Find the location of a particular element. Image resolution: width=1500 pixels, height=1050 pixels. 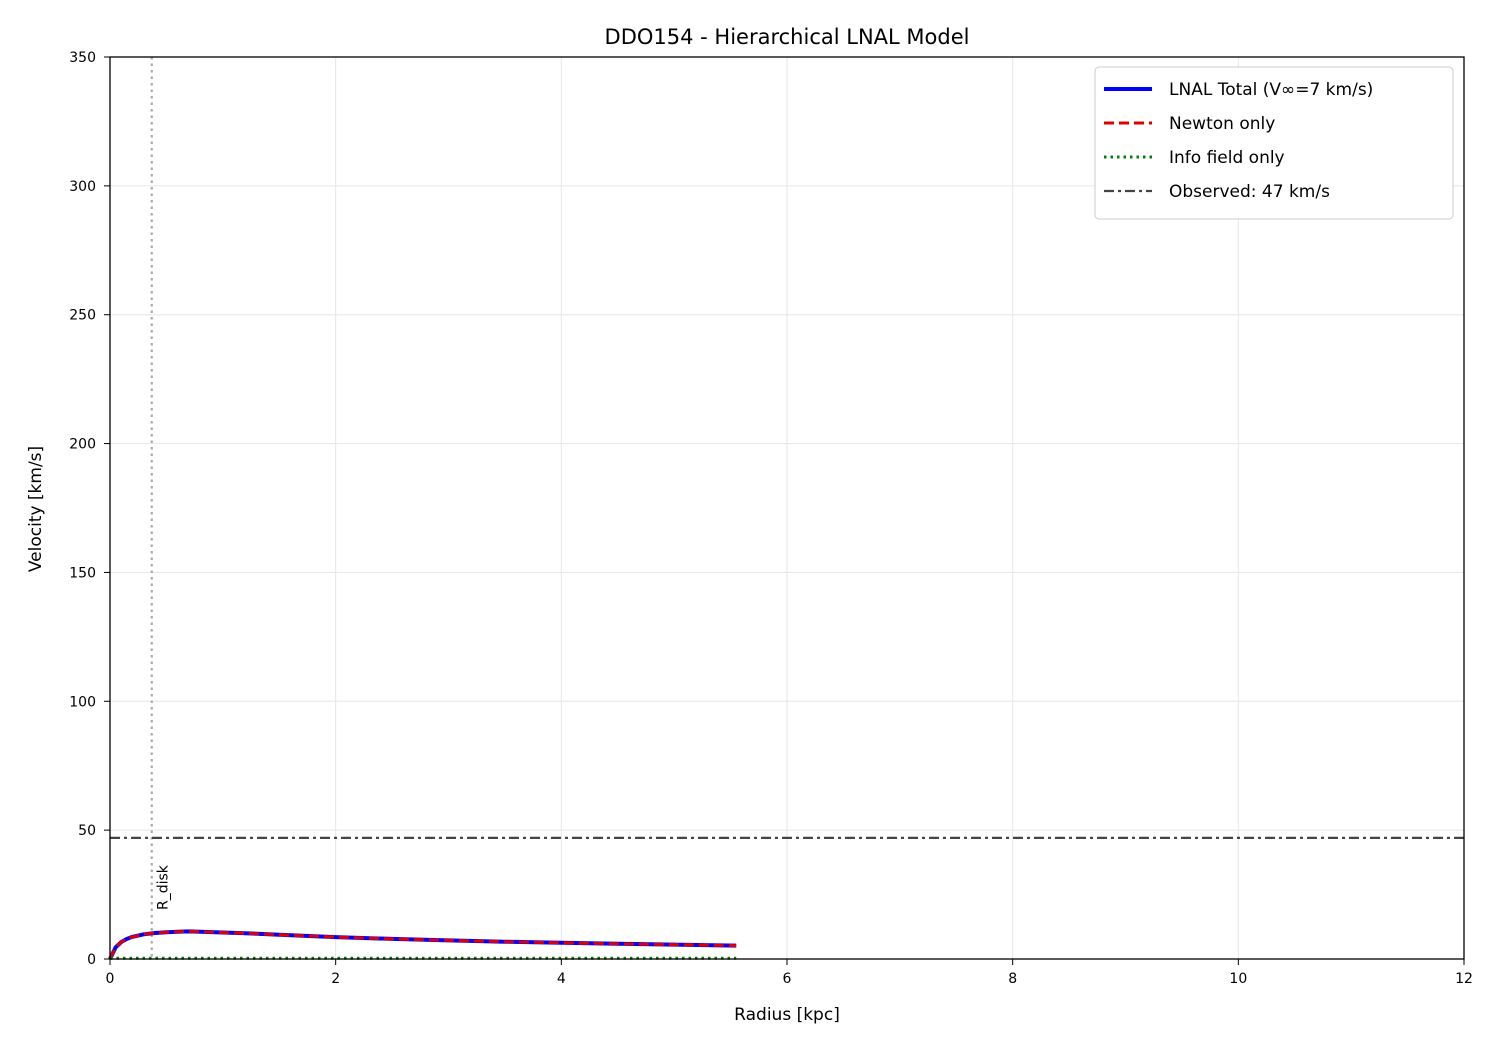

x-axis-label: Radius [kpc] is located at coordinates (787, 1015).